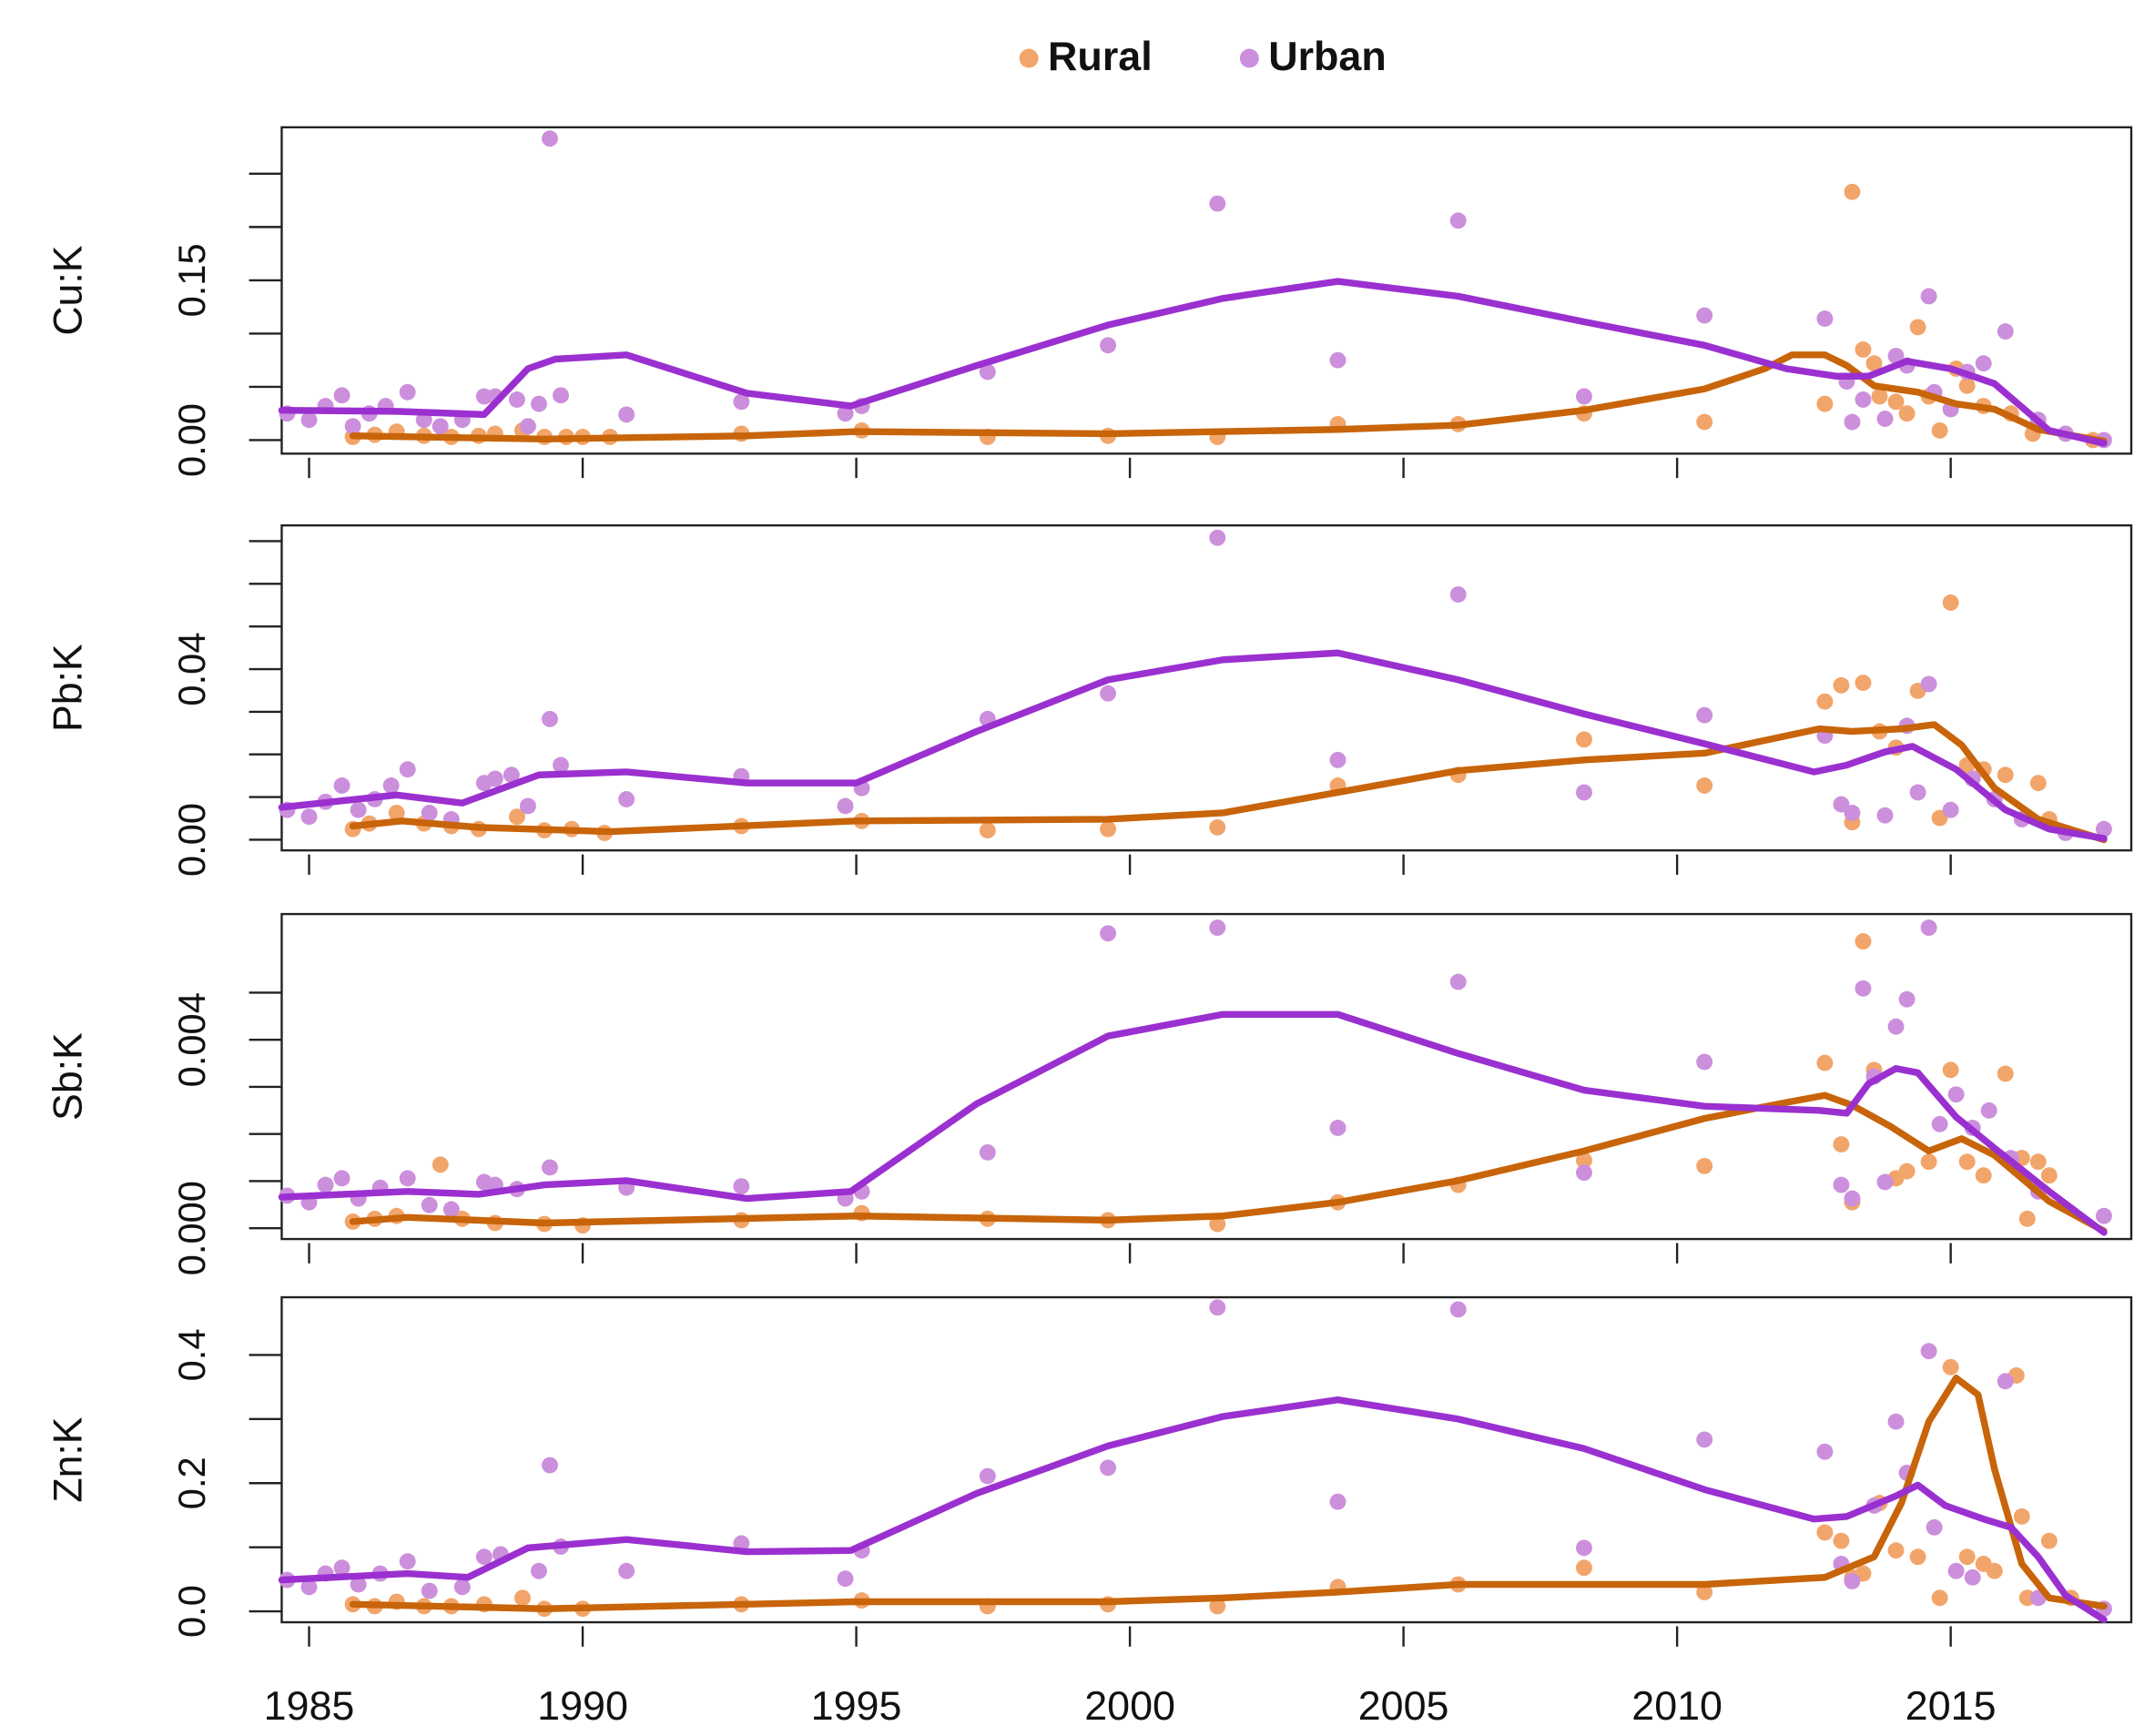 This screenshot has width=2134, height=1736. What do you see at coordinates (192, 1228) in the screenshot?
I see `y-tick-label: 0.000` at bounding box center [192, 1228].